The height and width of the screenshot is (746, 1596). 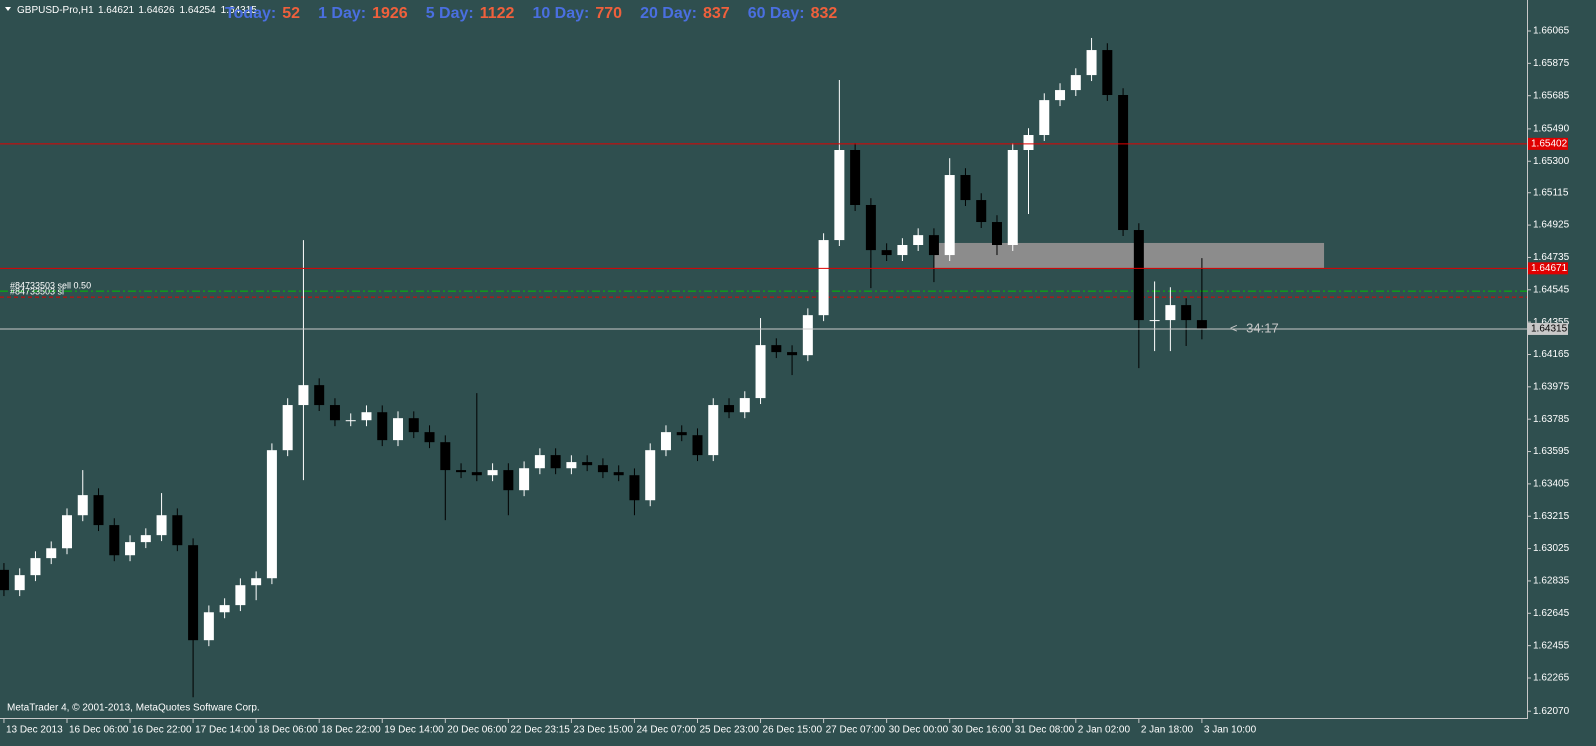 What do you see at coordinates (919, 730) in the screenshot?
I see `x-tick-label: 30 Dec 00:00` at bounding box center [919, 730].